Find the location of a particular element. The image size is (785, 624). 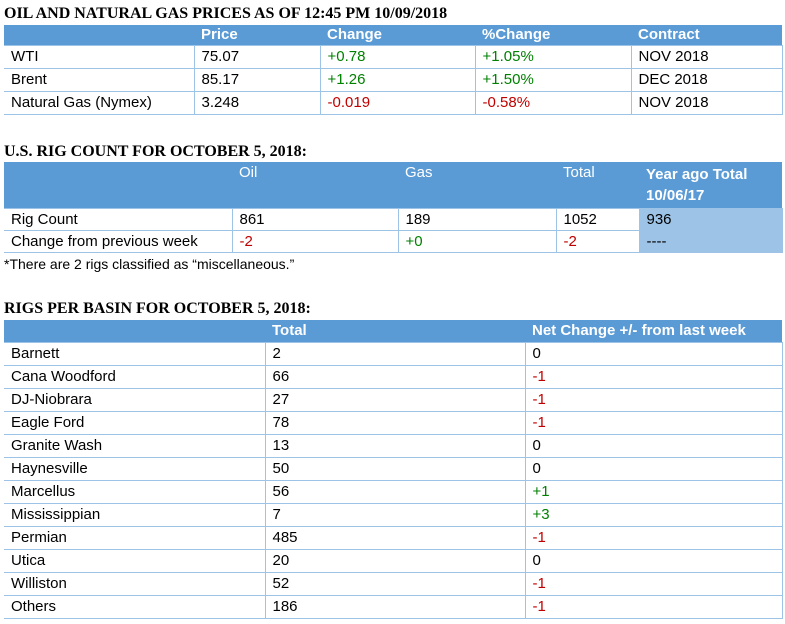

basin-total: 50 is located at coordinates (395, 468).